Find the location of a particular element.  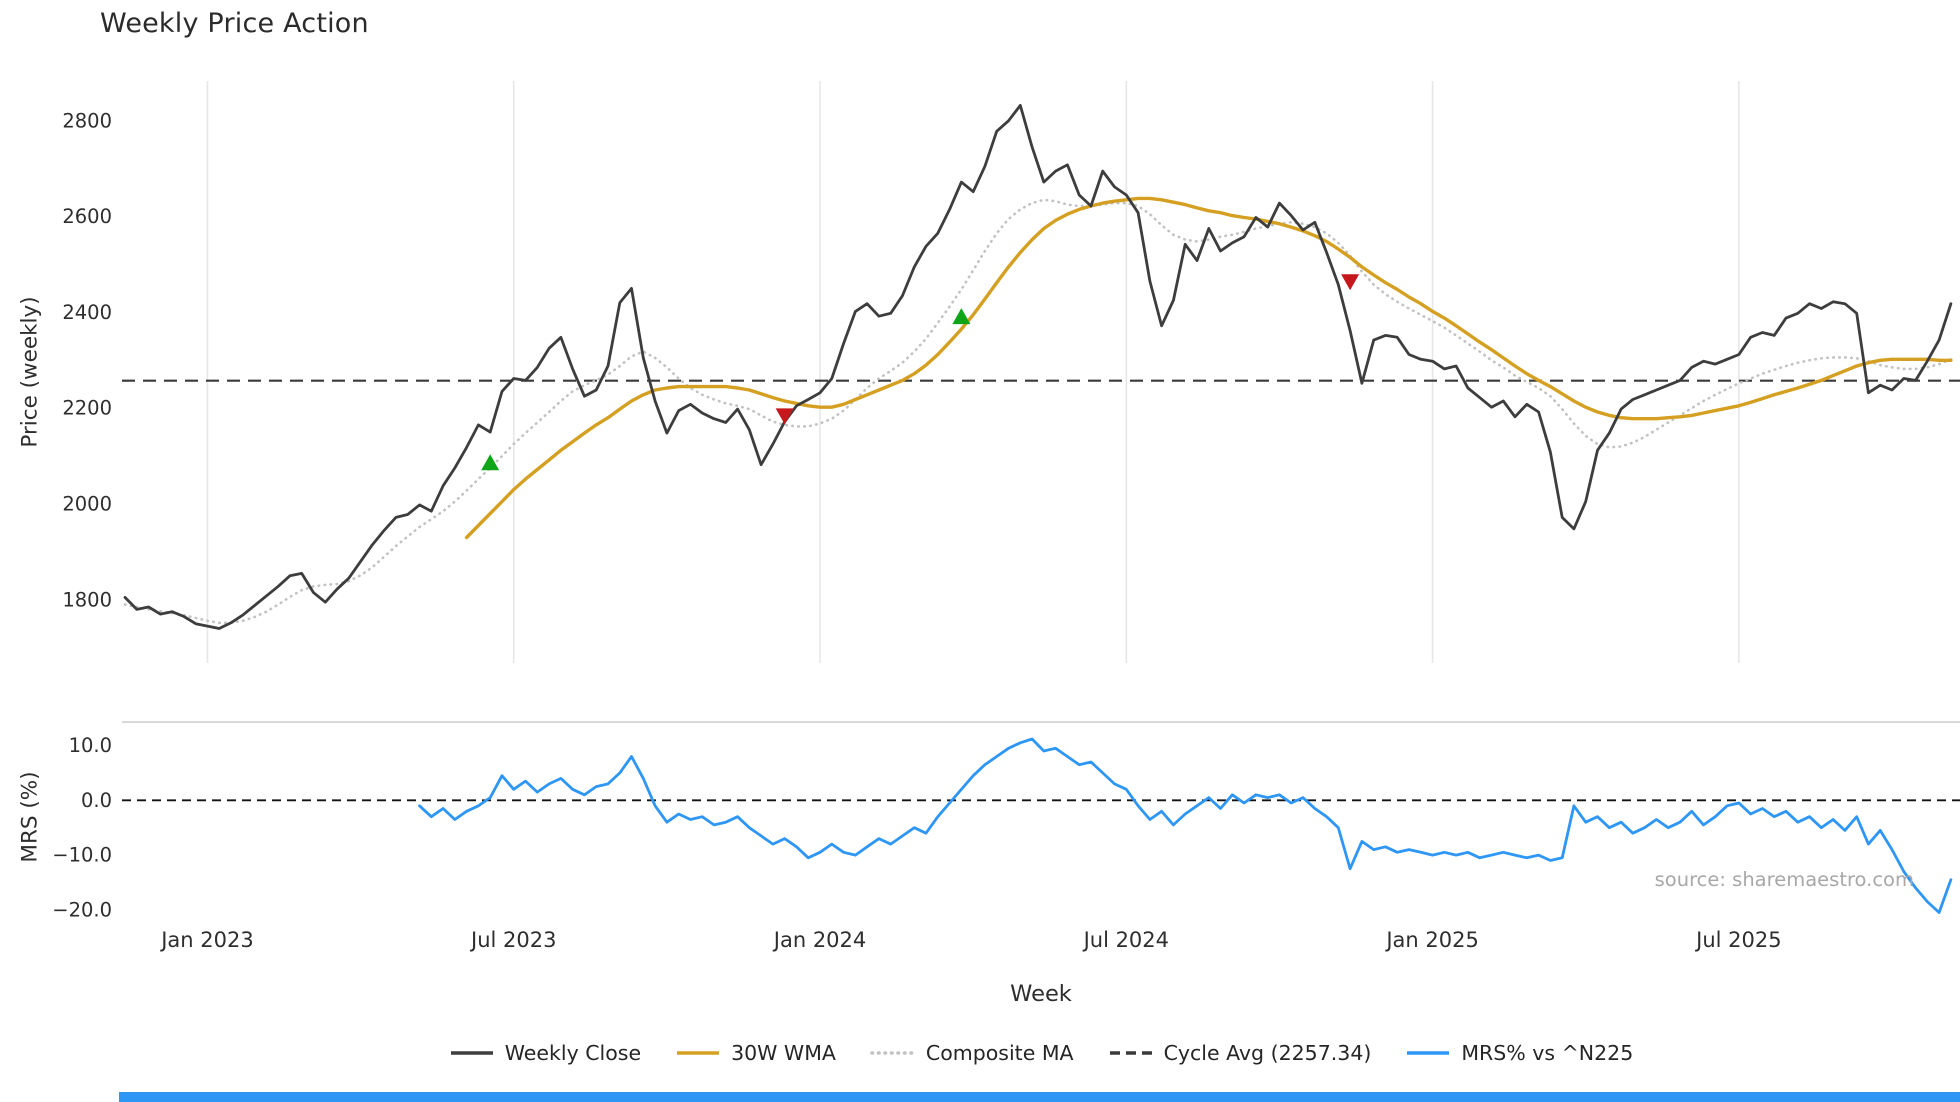

price-ytick-label: 1800 is located at coordinates (87, 599).